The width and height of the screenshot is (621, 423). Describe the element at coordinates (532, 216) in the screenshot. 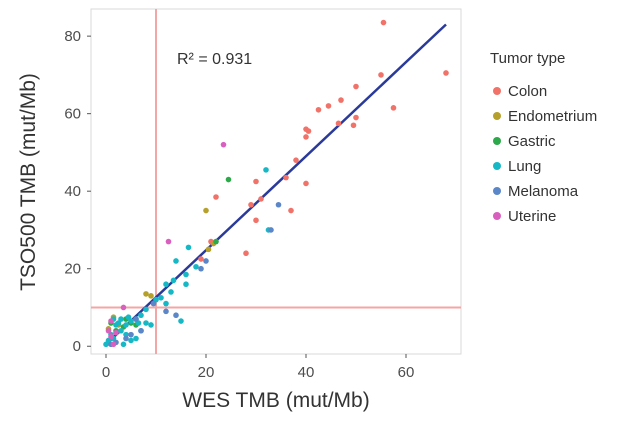

I see `legend-label-uterine: Uterine` at that location.